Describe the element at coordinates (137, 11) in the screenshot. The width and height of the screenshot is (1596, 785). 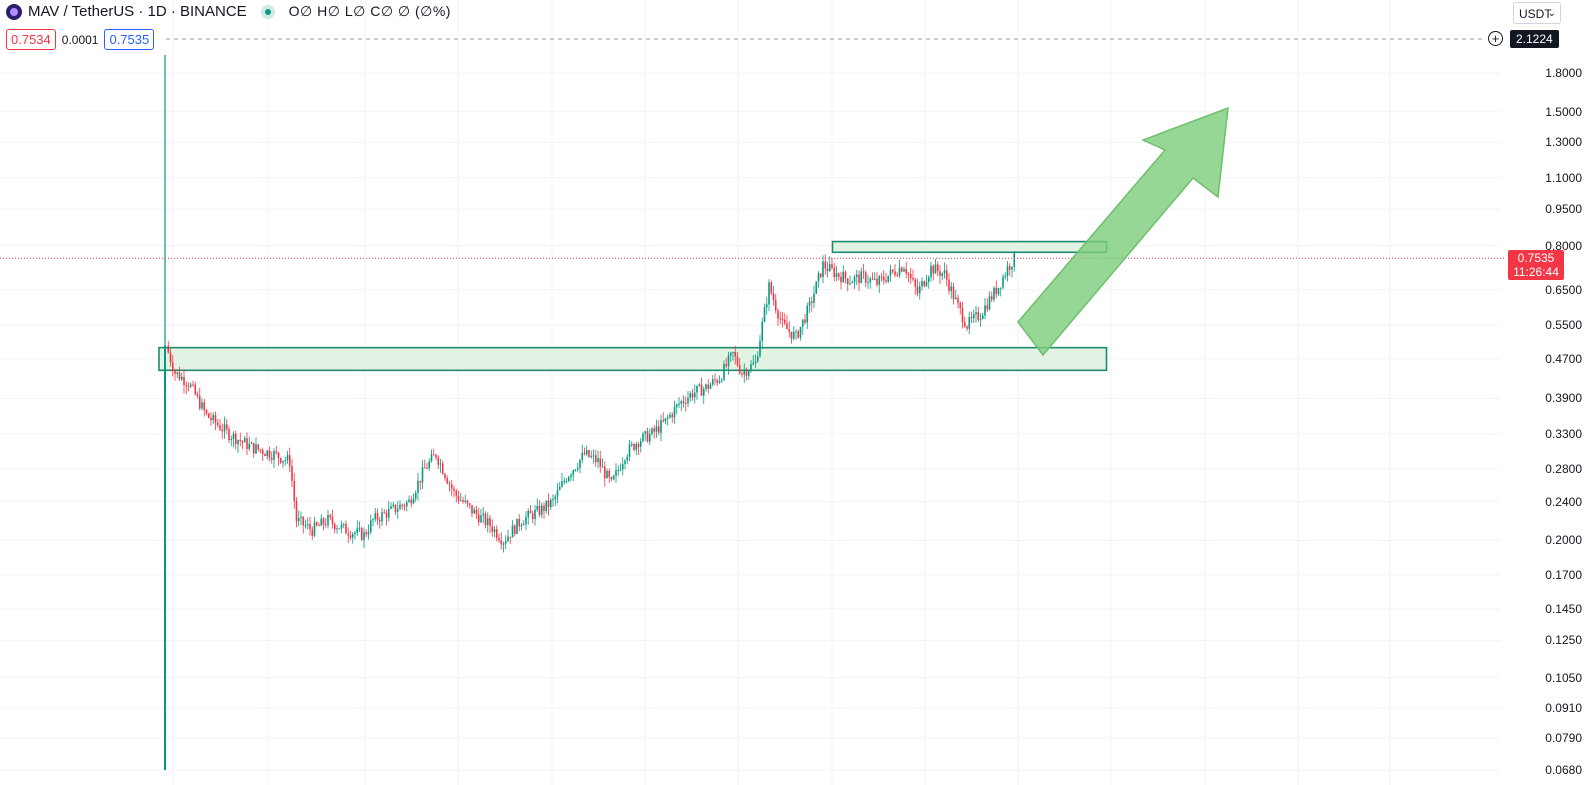
I see `symbol-title: MAV / TetherUS · 1D · BINANCE` at that location.